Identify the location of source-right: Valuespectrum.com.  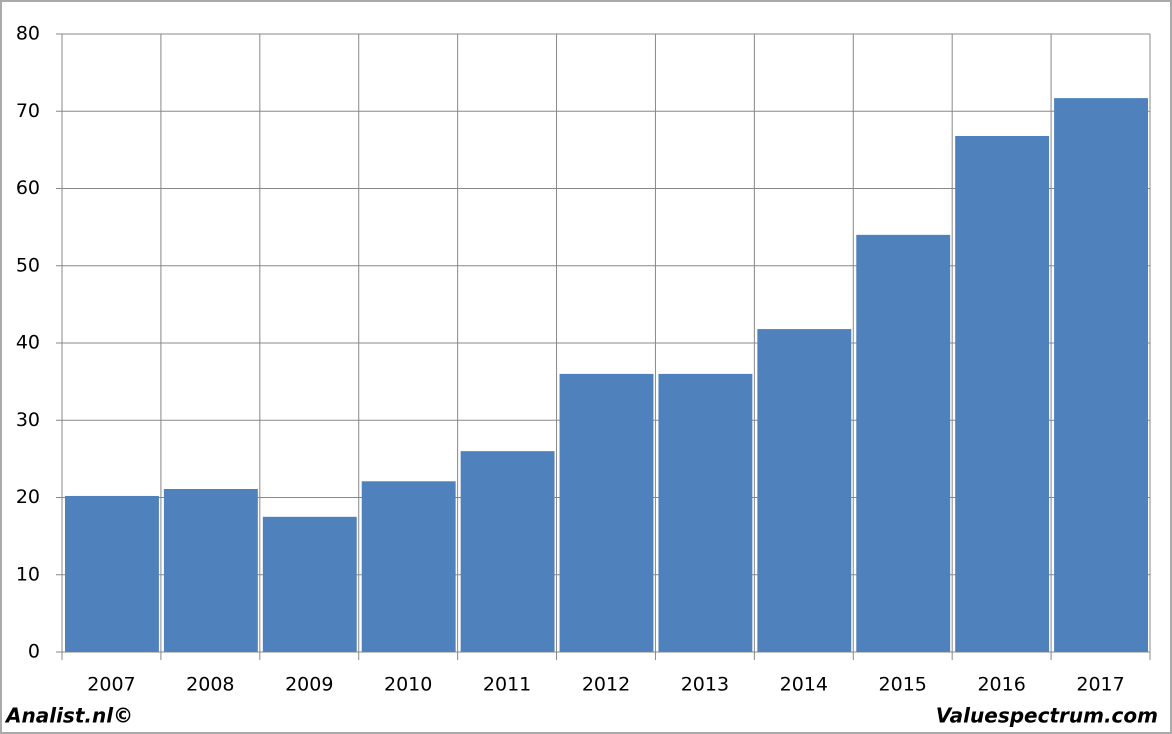
(1047, 716).